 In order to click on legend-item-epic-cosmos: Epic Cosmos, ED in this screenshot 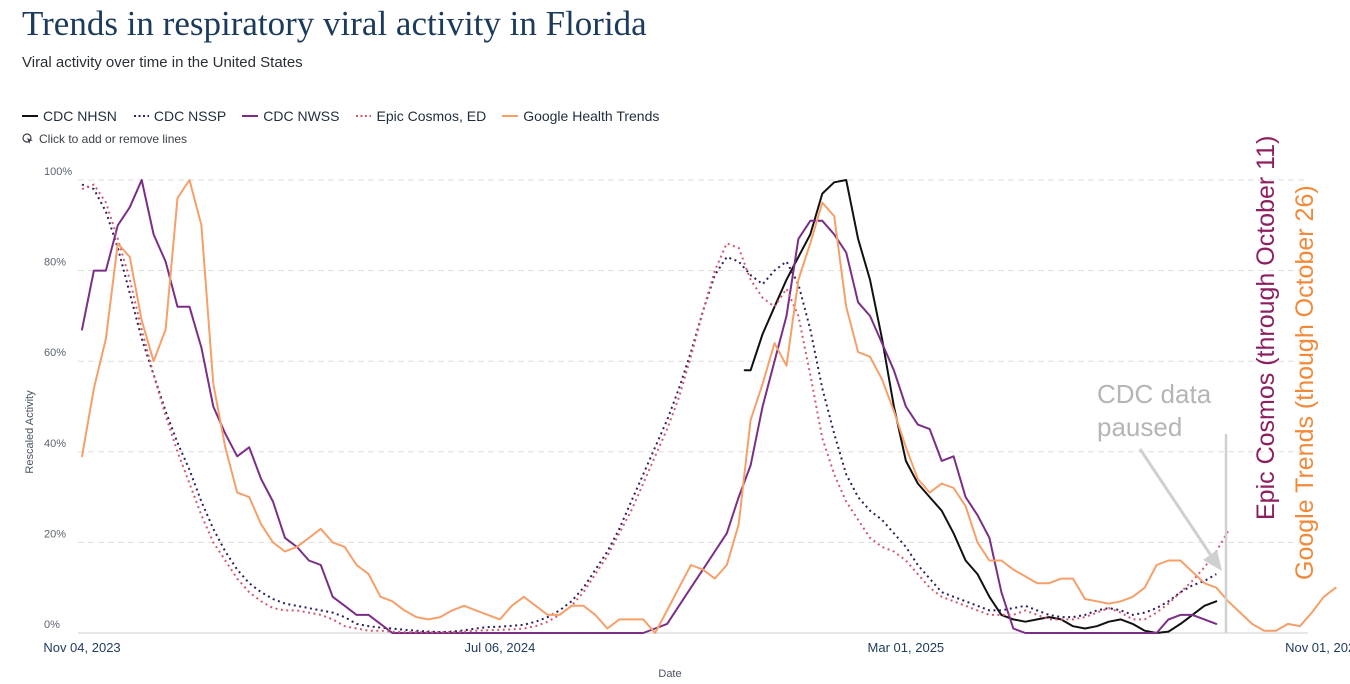, I will do `click(420, 116)`.